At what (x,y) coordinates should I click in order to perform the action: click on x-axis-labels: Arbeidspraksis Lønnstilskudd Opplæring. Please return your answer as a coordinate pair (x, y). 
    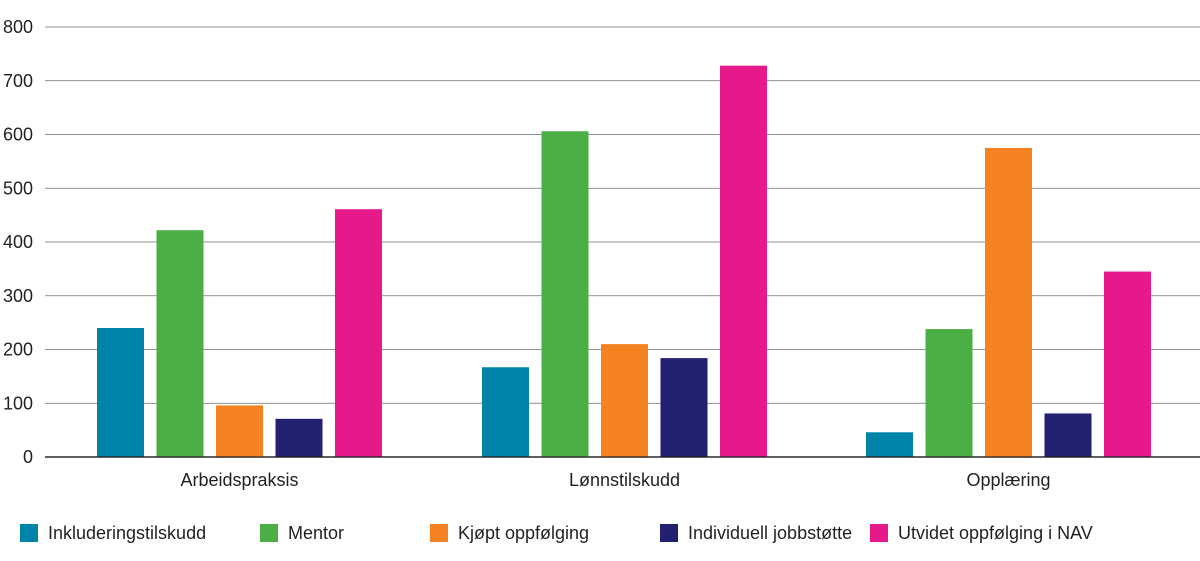
    Looking at the image, I should click on (615, 480).